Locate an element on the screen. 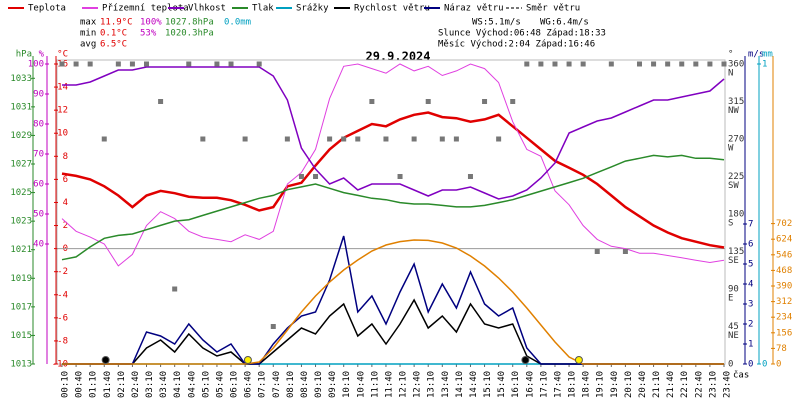 This screenshot has width=800, height=400. x-tick-label: 00:40 is located at coordinates (80, 384).